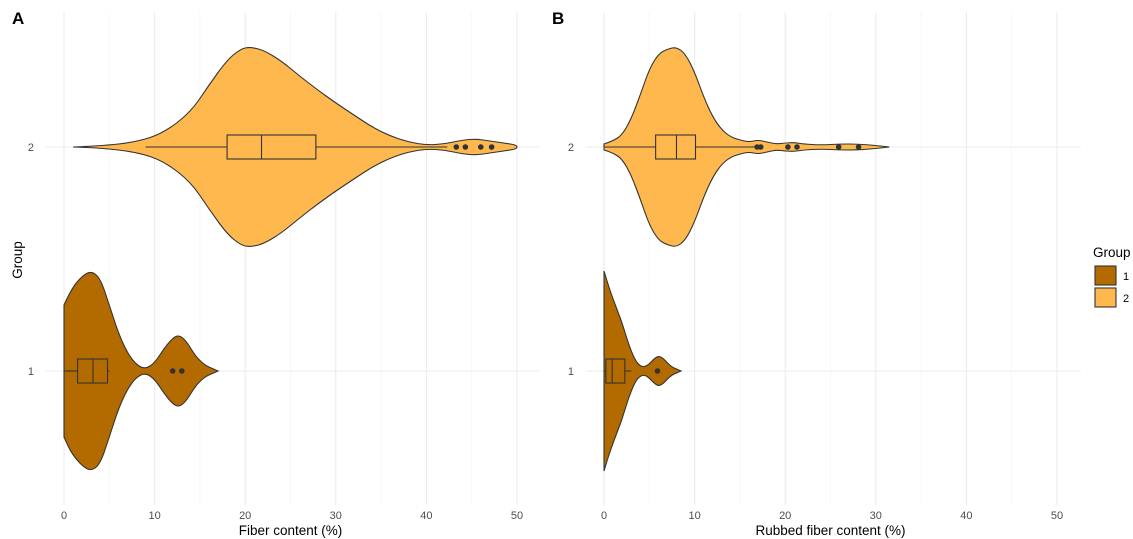 This screenshot has height=539, width=1133. What do you see at coordinates (1112, 252) in the screenshot?
I see `legend-title: Group` at bounding box center [1112, 252].